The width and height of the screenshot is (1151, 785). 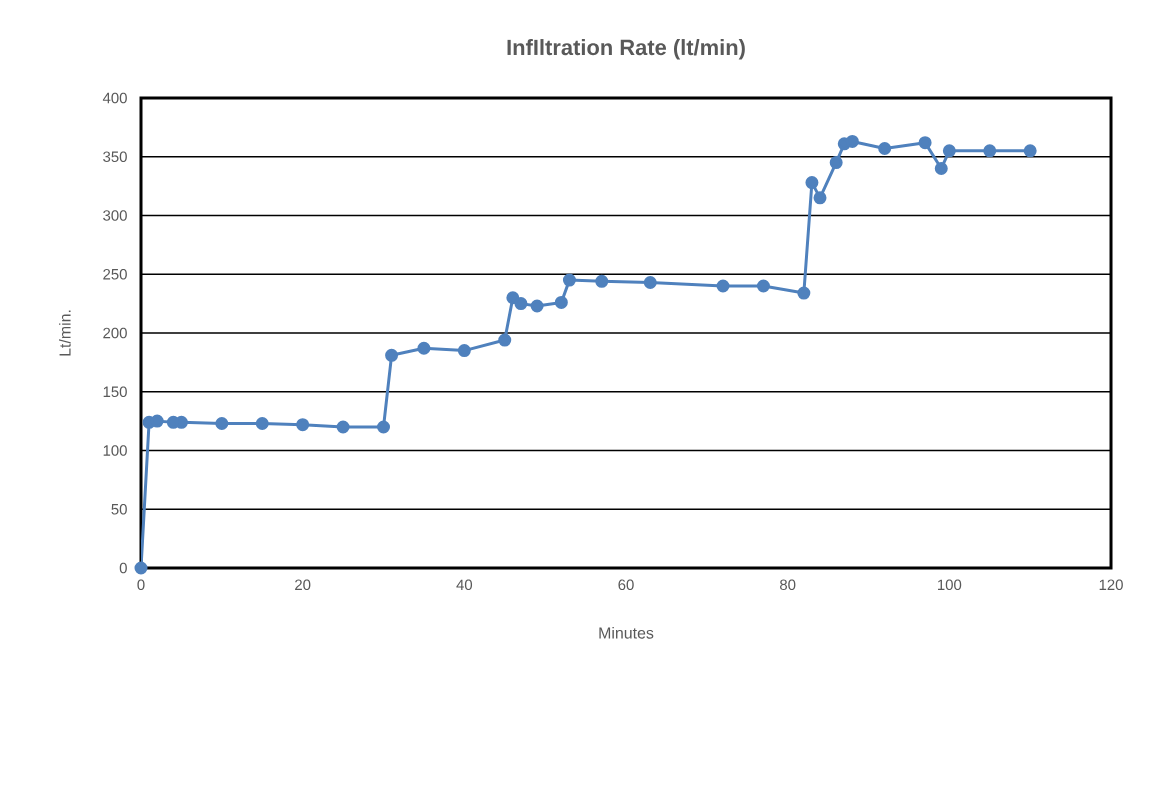 What do you see at coordinates (141, 585) in the screenshot?
I see `x-tick-label: 0` at bounding box center [141, 585].